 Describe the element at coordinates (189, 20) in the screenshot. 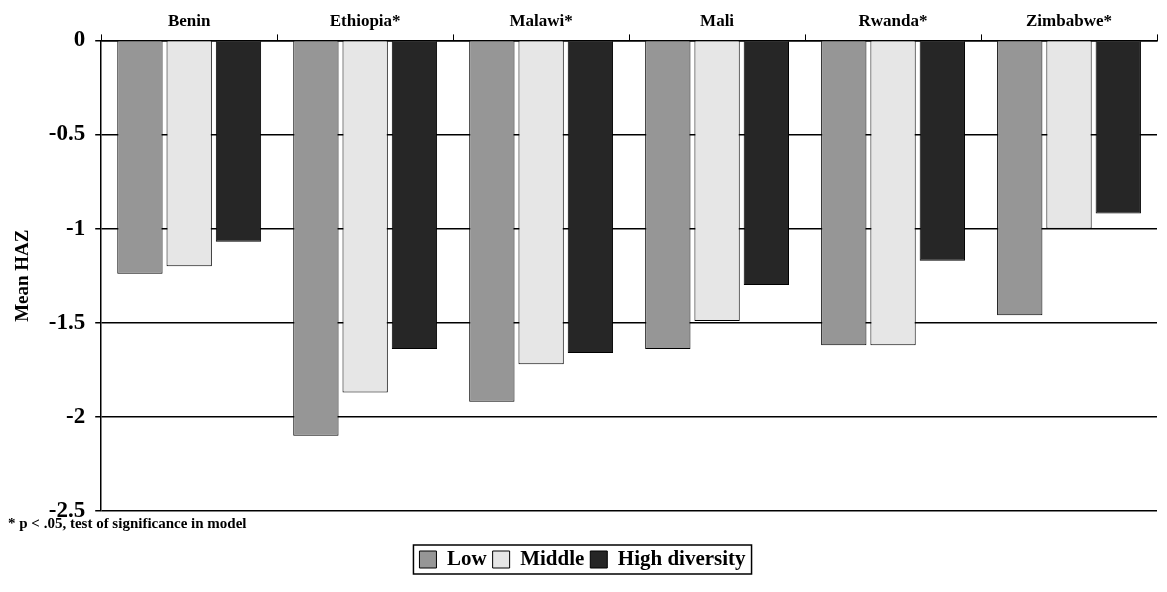

I see `x-tick-label: Benin` at that location.